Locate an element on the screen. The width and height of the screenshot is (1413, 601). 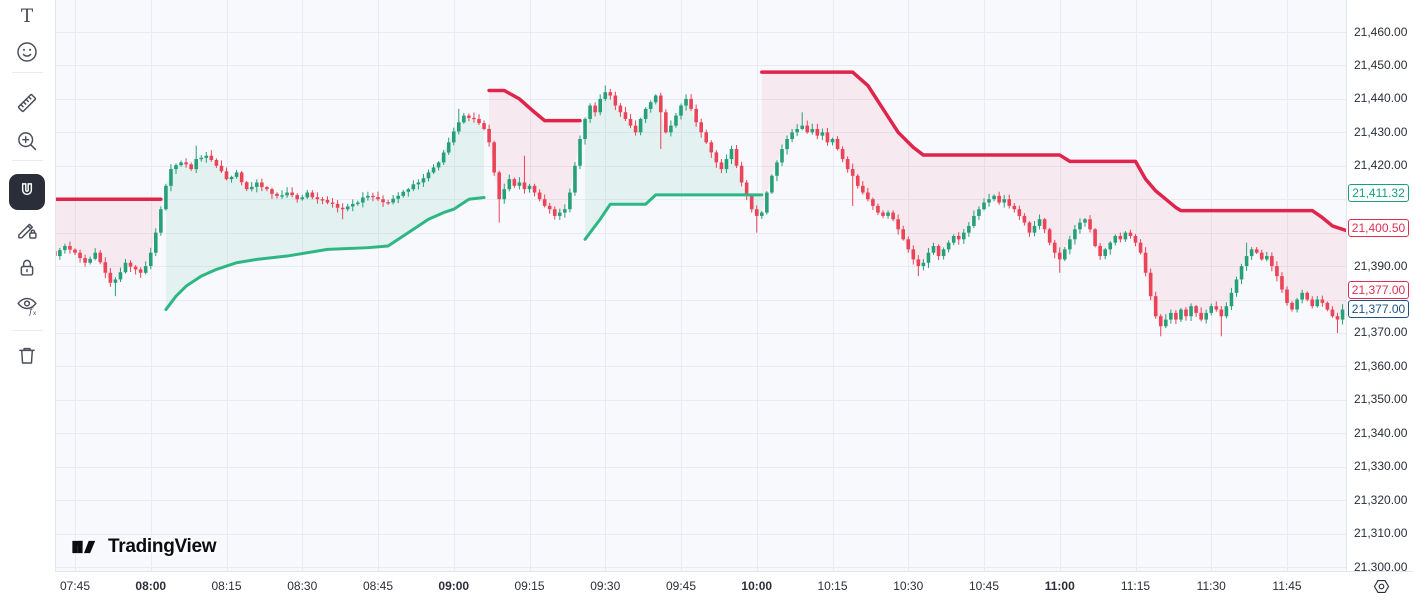
time-tick: 07:45 is located at coordinates (75, 586).